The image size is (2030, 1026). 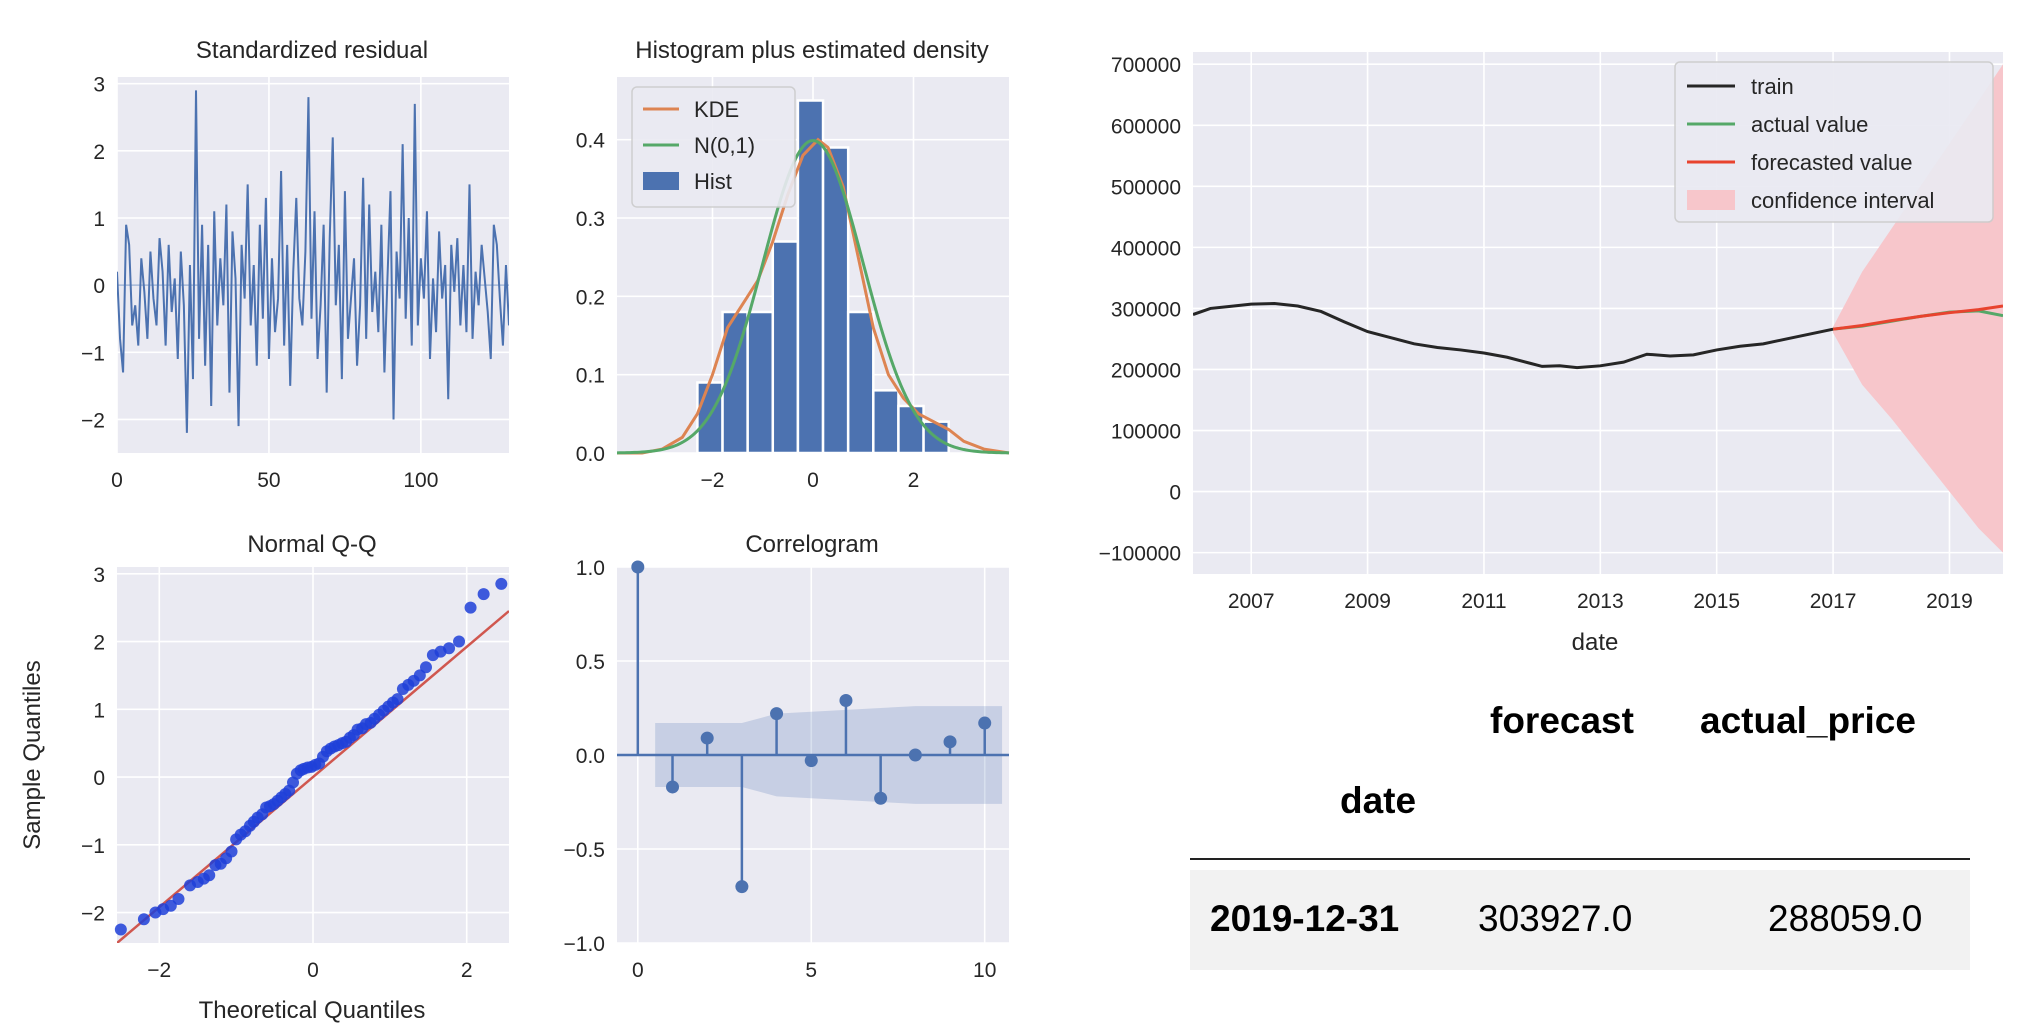 I want to click on column-header-forecast: forecast, so click(x=1562, y=720).